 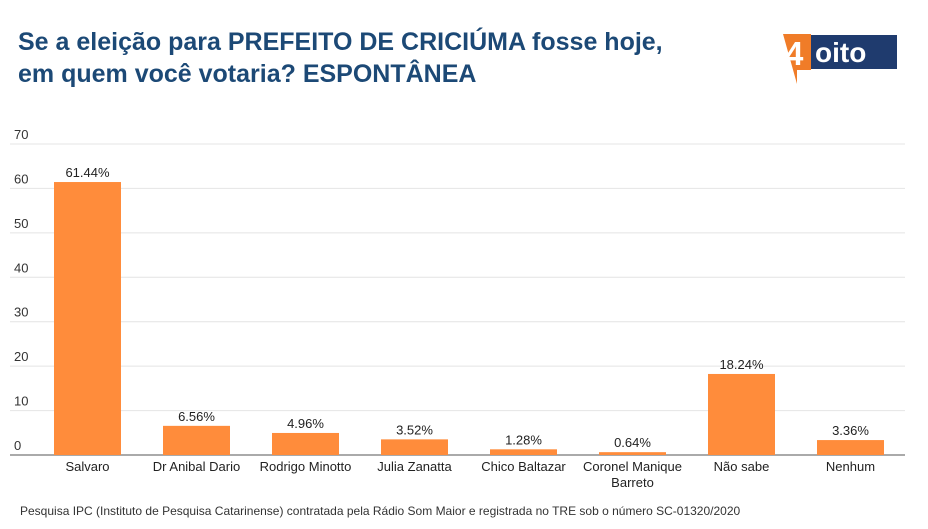 What do you see at coordinates (21, 267) in the screenshot?
I see `y-tick-label: 40` at bounding box center [21, 267].